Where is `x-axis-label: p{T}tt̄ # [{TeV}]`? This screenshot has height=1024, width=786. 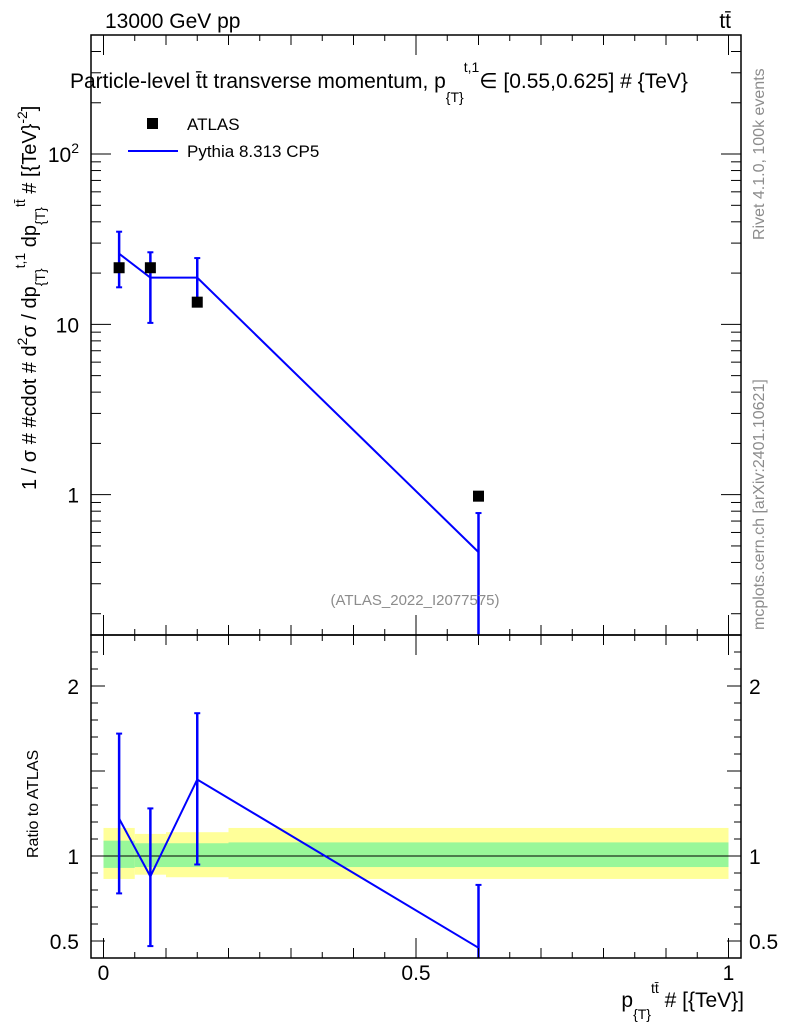 x-axis-label: p{T}tt̄ # [{TeV}] is located at coordinates (682, 1001).